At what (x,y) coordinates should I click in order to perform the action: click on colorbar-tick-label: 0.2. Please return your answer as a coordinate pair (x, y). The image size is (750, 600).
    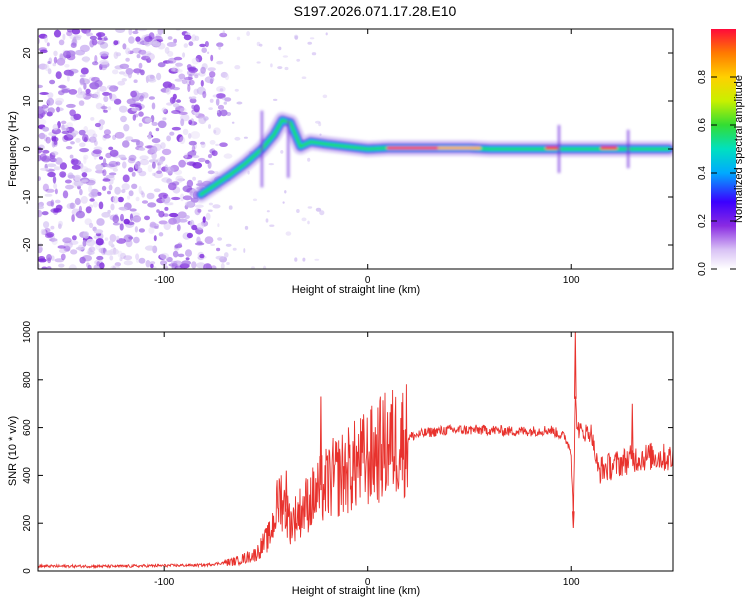
    Looking at the image, I should click on (702, 221).